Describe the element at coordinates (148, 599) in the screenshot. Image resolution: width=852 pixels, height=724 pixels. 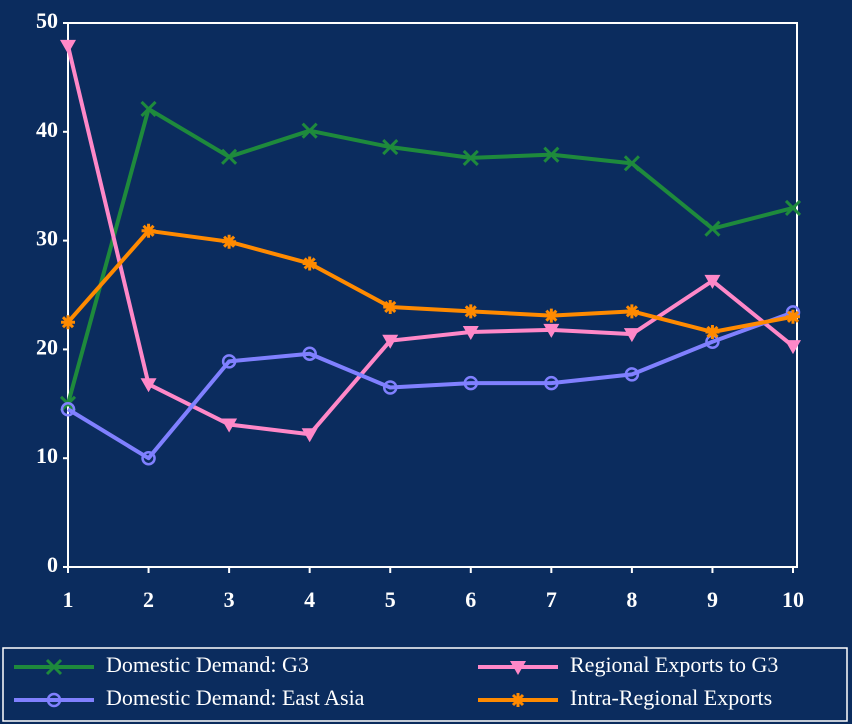
I see `x-tick-label: 2` at that location.